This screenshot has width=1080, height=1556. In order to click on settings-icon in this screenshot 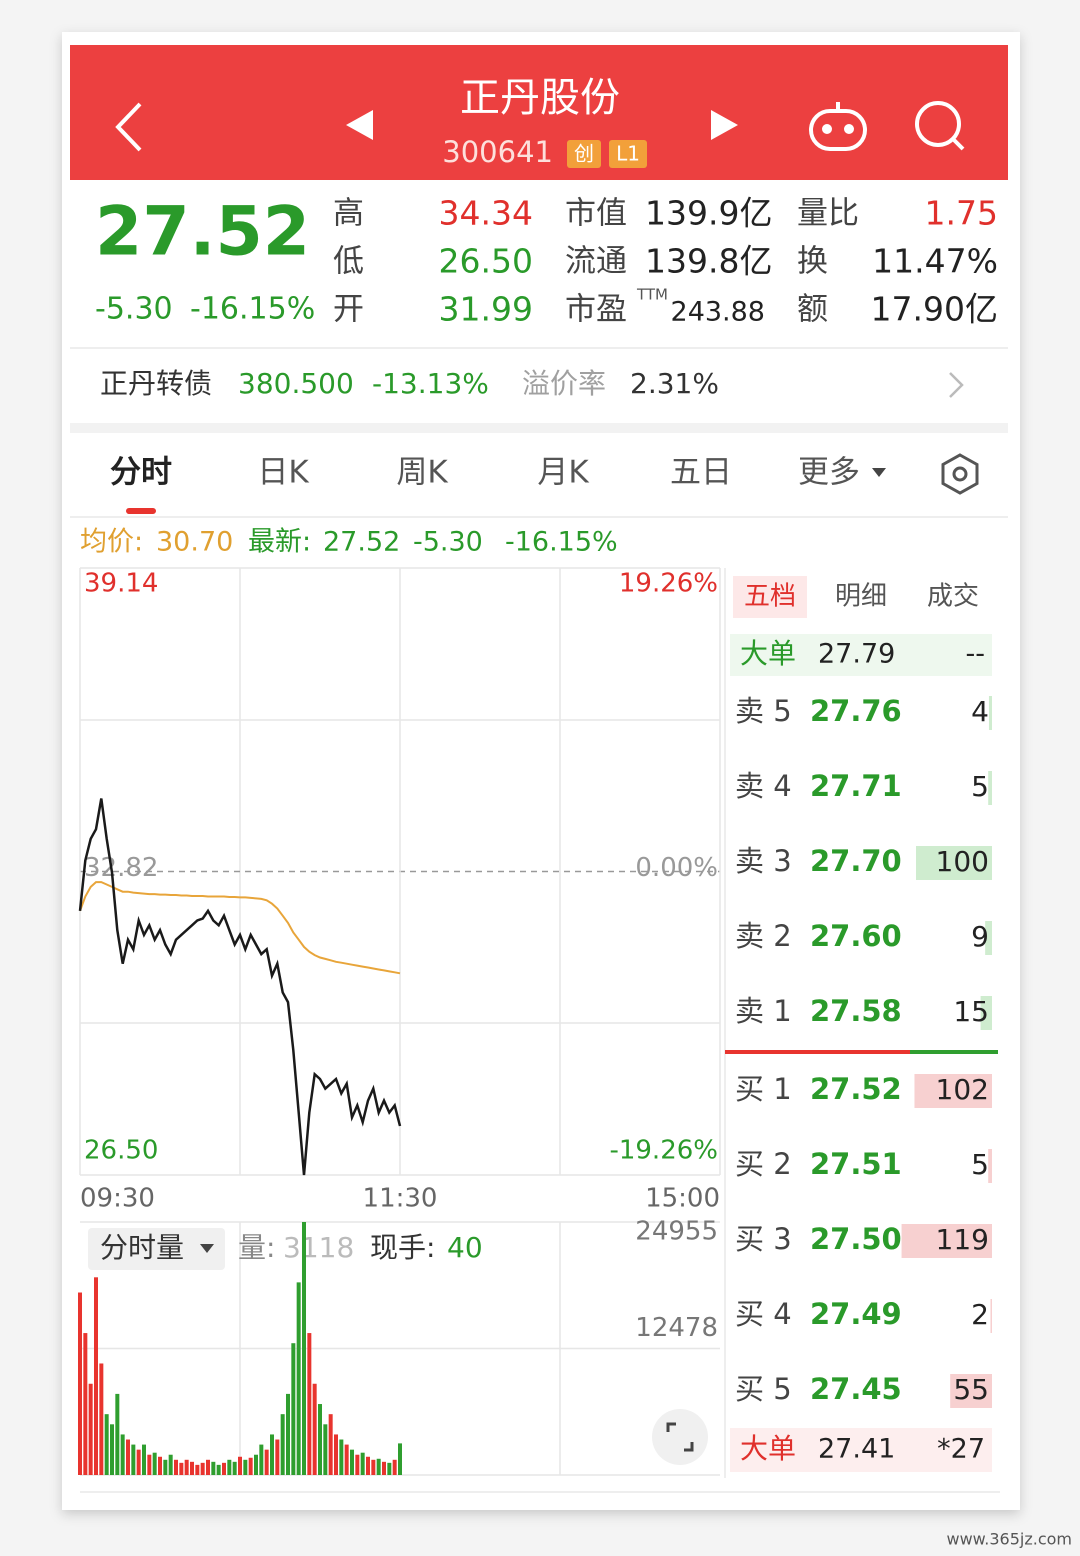, I will do `click(960, 474)`.